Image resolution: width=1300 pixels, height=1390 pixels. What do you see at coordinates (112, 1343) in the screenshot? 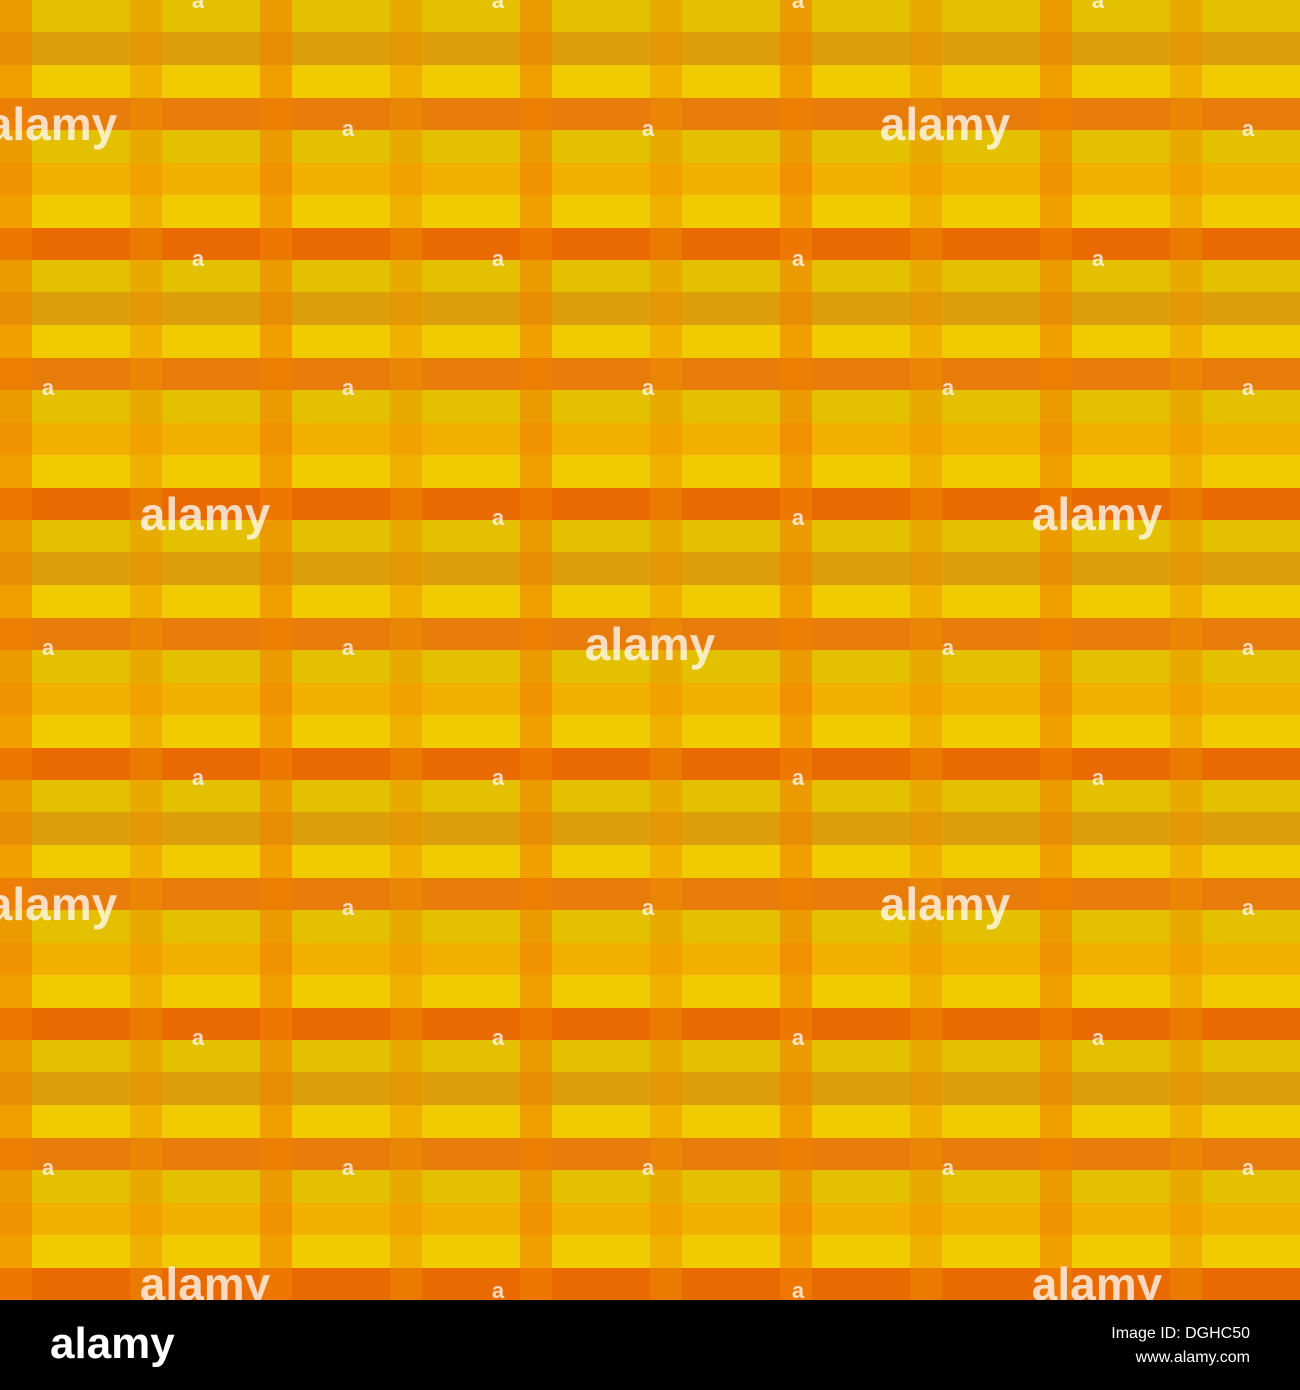
I see `footer-logo: alamy` at bounding box center [112, 1343].